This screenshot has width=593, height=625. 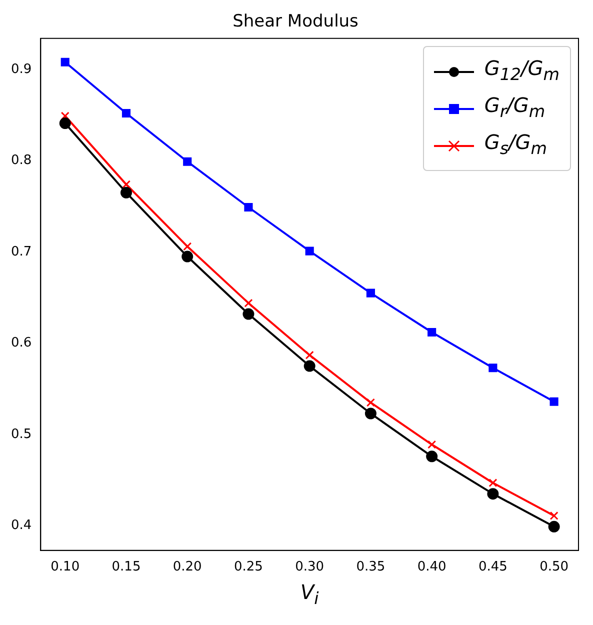 What do you see at coordinates (431, 567) in the screenshot?
I see `x-tick-label: 0.40` at bounding box center [431, 567].